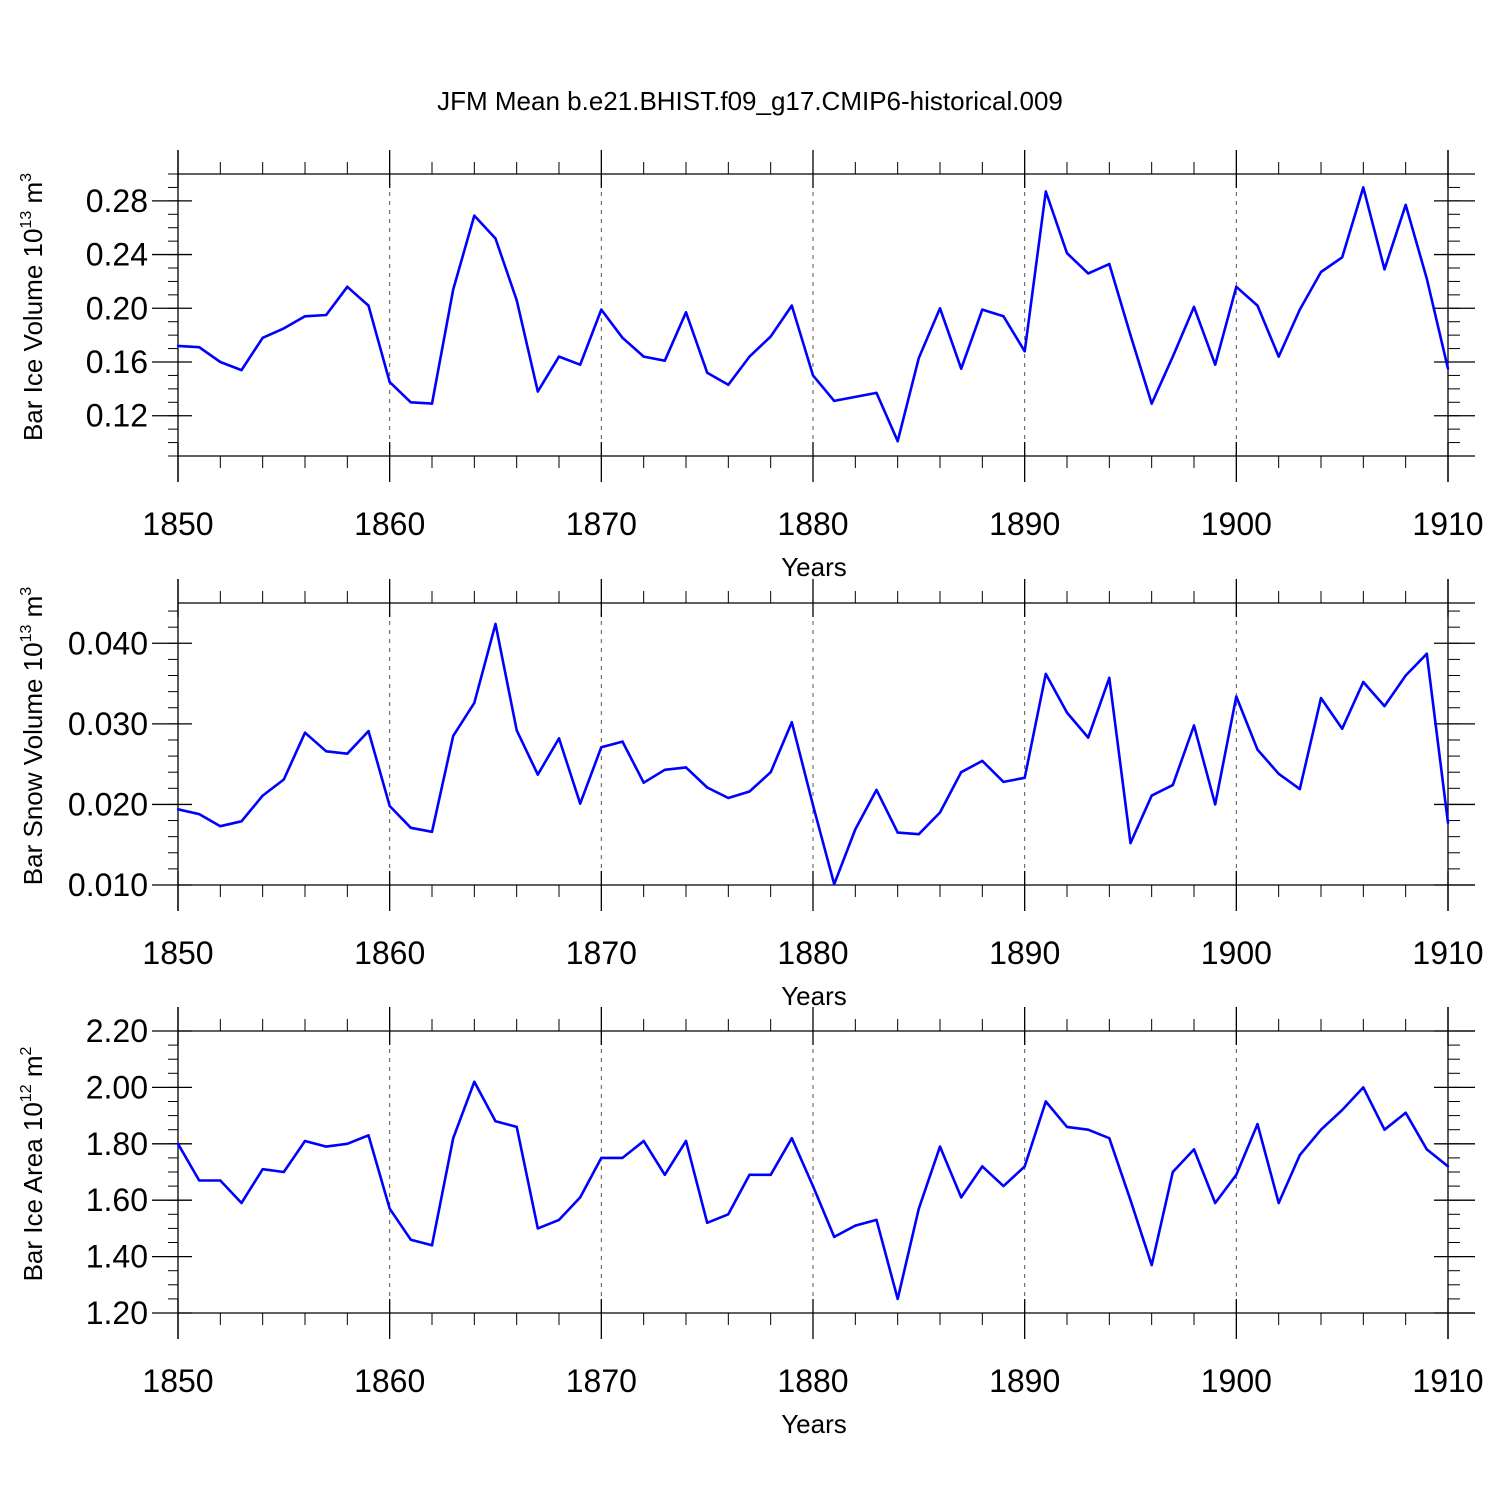 Image resolution: width=1500 pixels, height=1500 pixels. I want to click on y-tick-label: 2.20, so click(117, 1031).